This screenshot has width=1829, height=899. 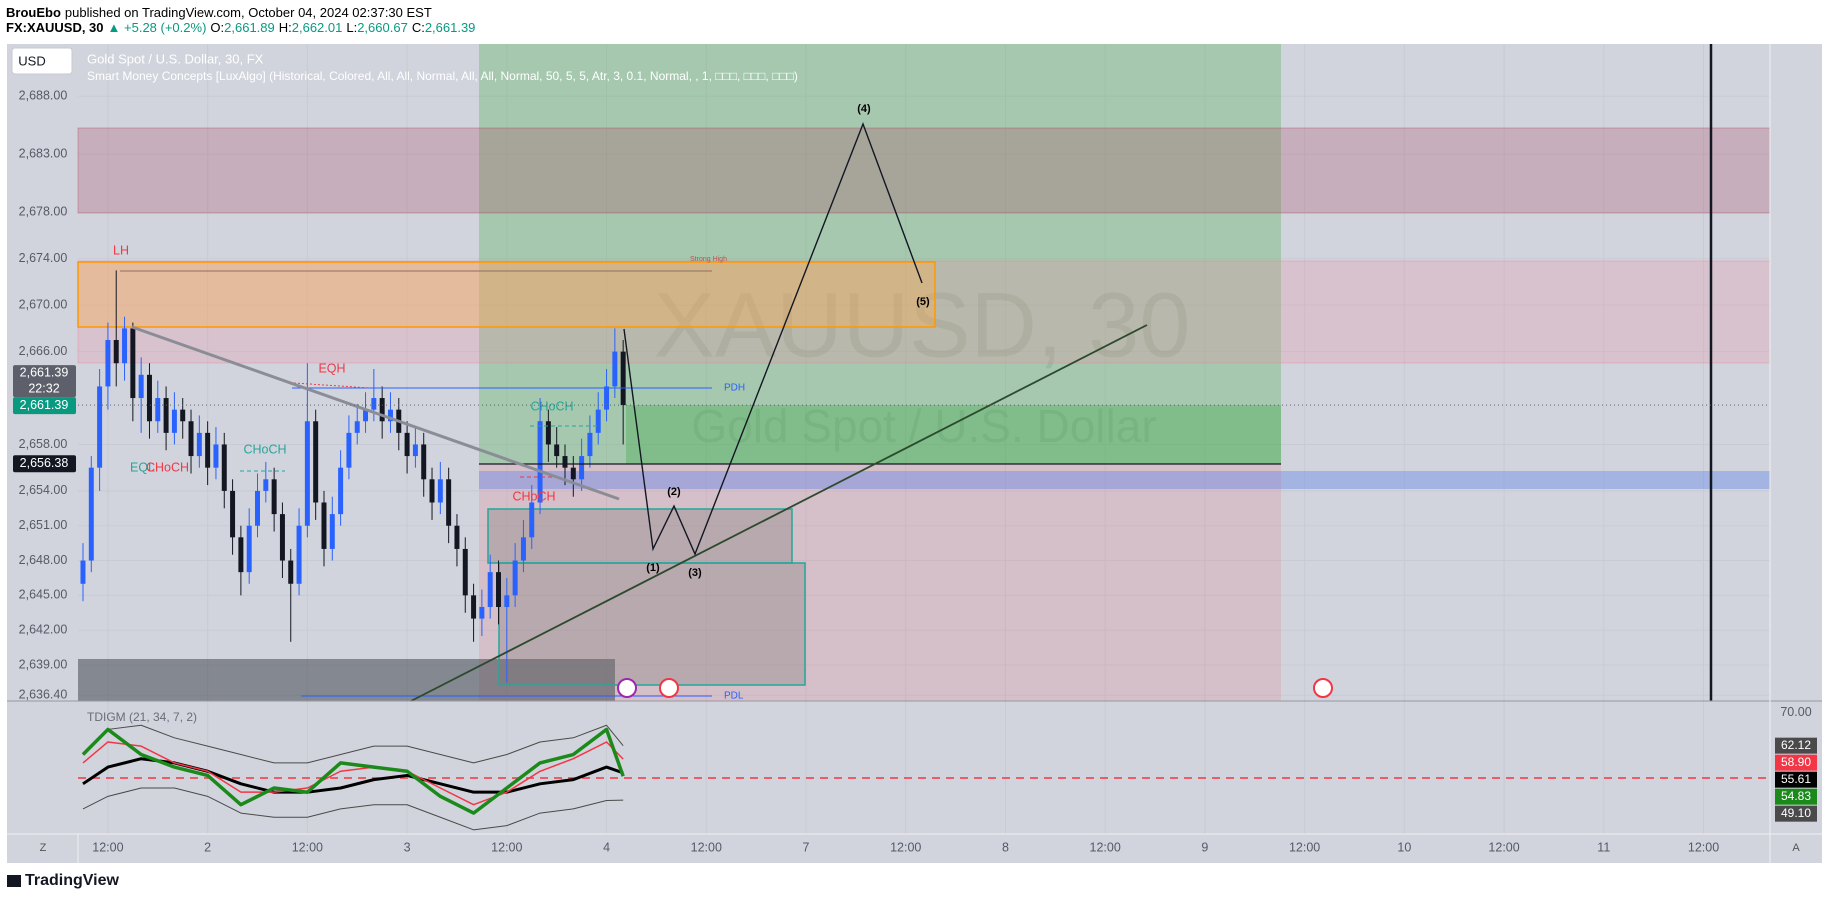 I want to click on author: BrouEbo, so click(x=33, y=12).